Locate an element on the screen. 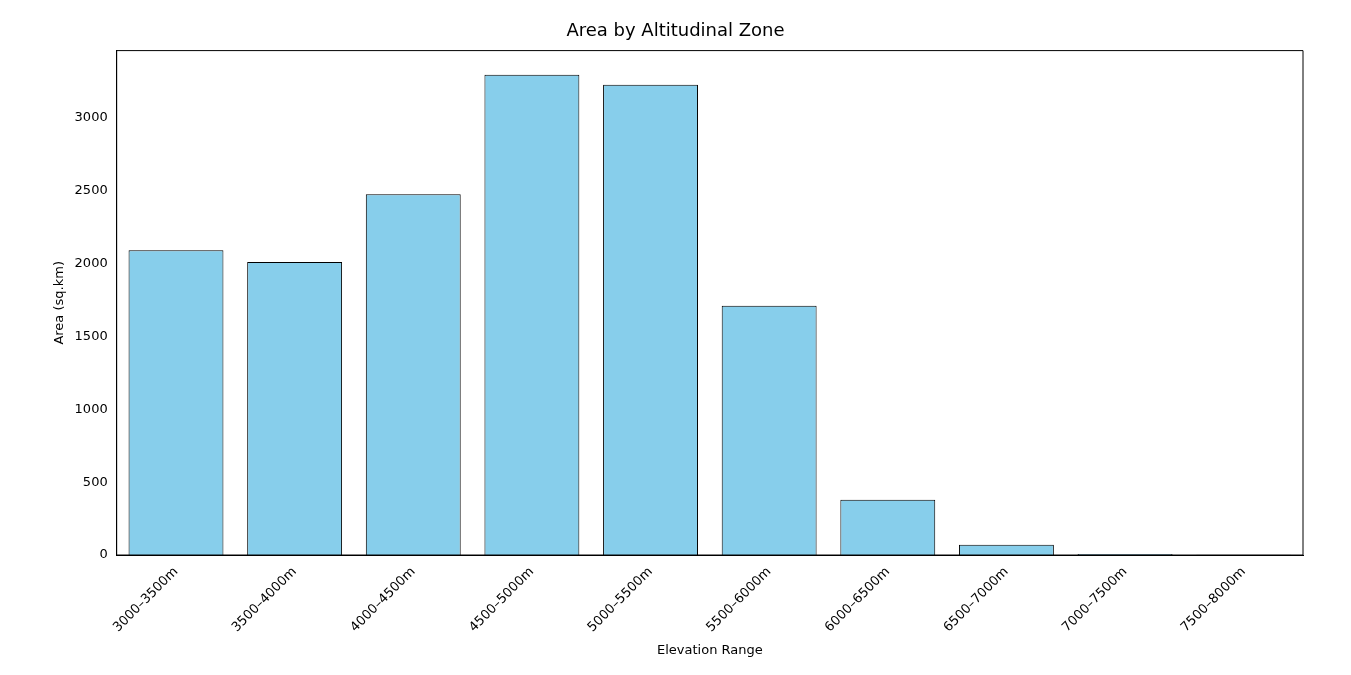 This screenshot has width=1351, height=675. y-tick-label: 0 is located at coordinates (103, 554).